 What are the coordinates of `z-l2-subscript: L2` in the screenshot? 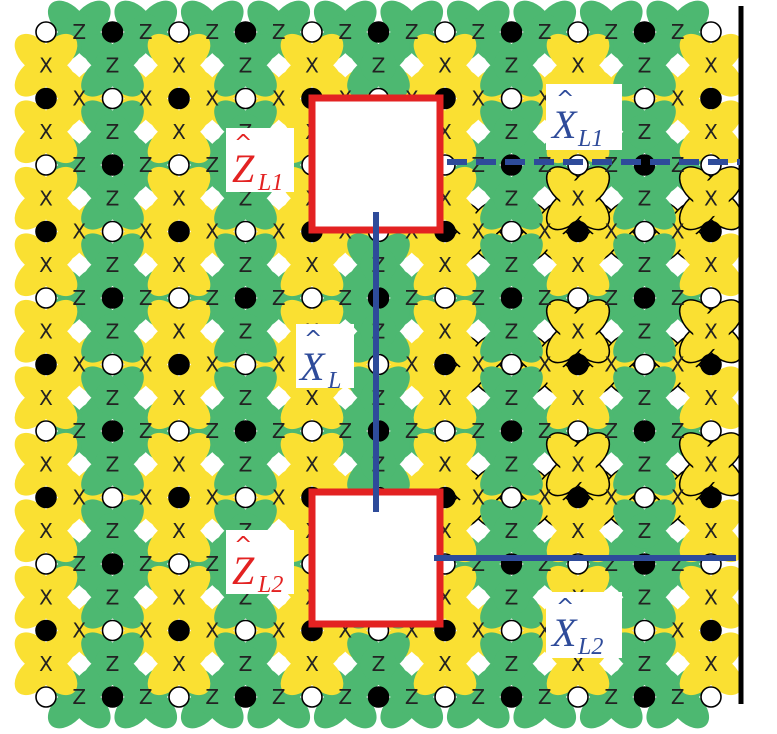 It's located at (270, 585).